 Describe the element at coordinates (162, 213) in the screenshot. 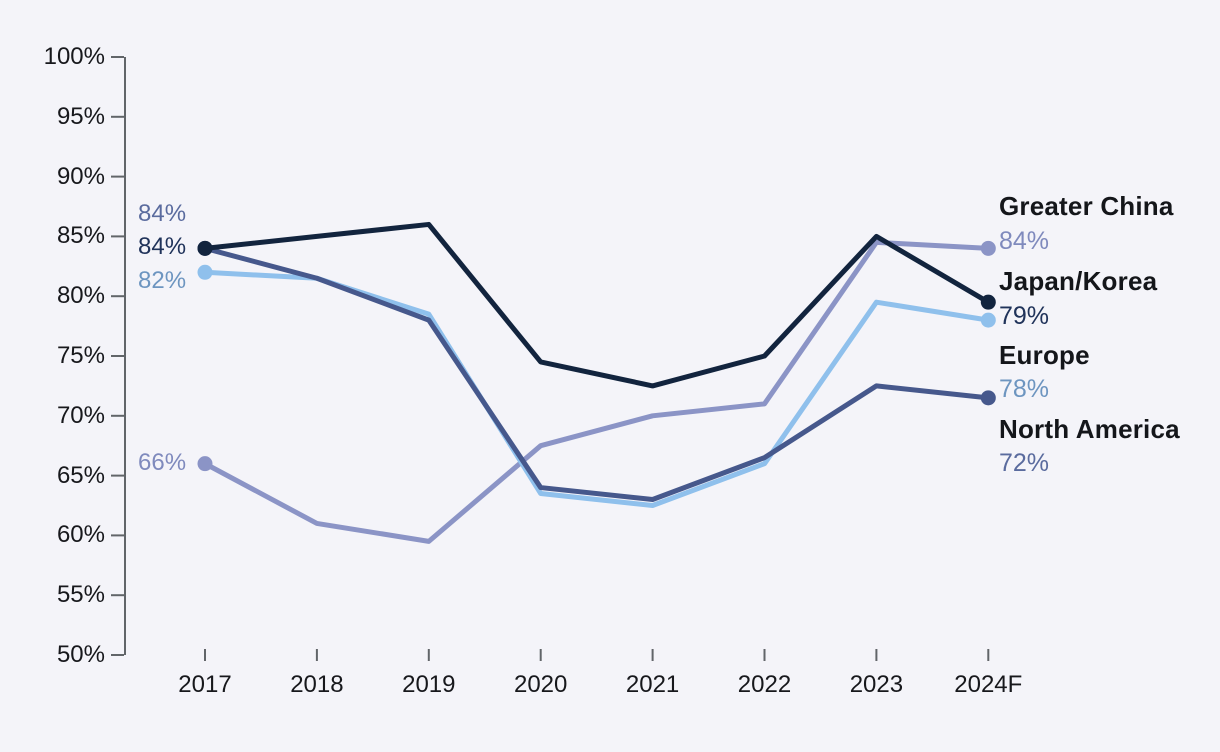

I see `start-value-label-north-america: 84%` at that location.